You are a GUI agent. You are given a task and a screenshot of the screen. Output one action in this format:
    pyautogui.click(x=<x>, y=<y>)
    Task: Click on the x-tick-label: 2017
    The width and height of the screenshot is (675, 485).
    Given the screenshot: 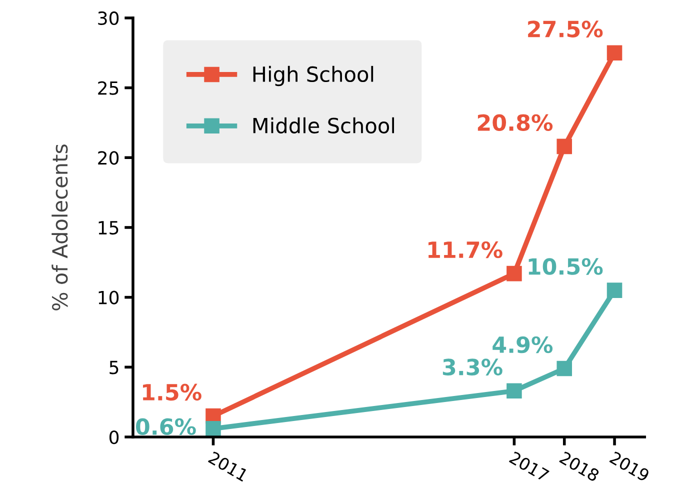 What is the action you would take?
    pyautogui.click(x=529, y=466)
    